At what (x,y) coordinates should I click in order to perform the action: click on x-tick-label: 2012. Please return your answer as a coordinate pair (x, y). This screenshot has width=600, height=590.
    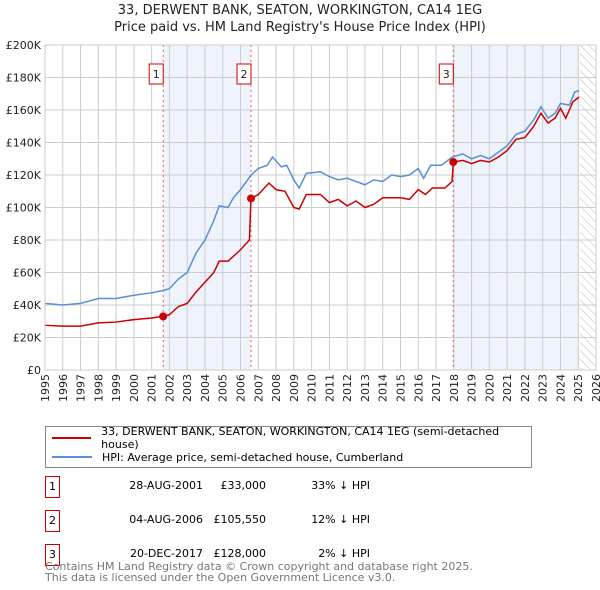
    Looking at the image, I should click on (347, 388).